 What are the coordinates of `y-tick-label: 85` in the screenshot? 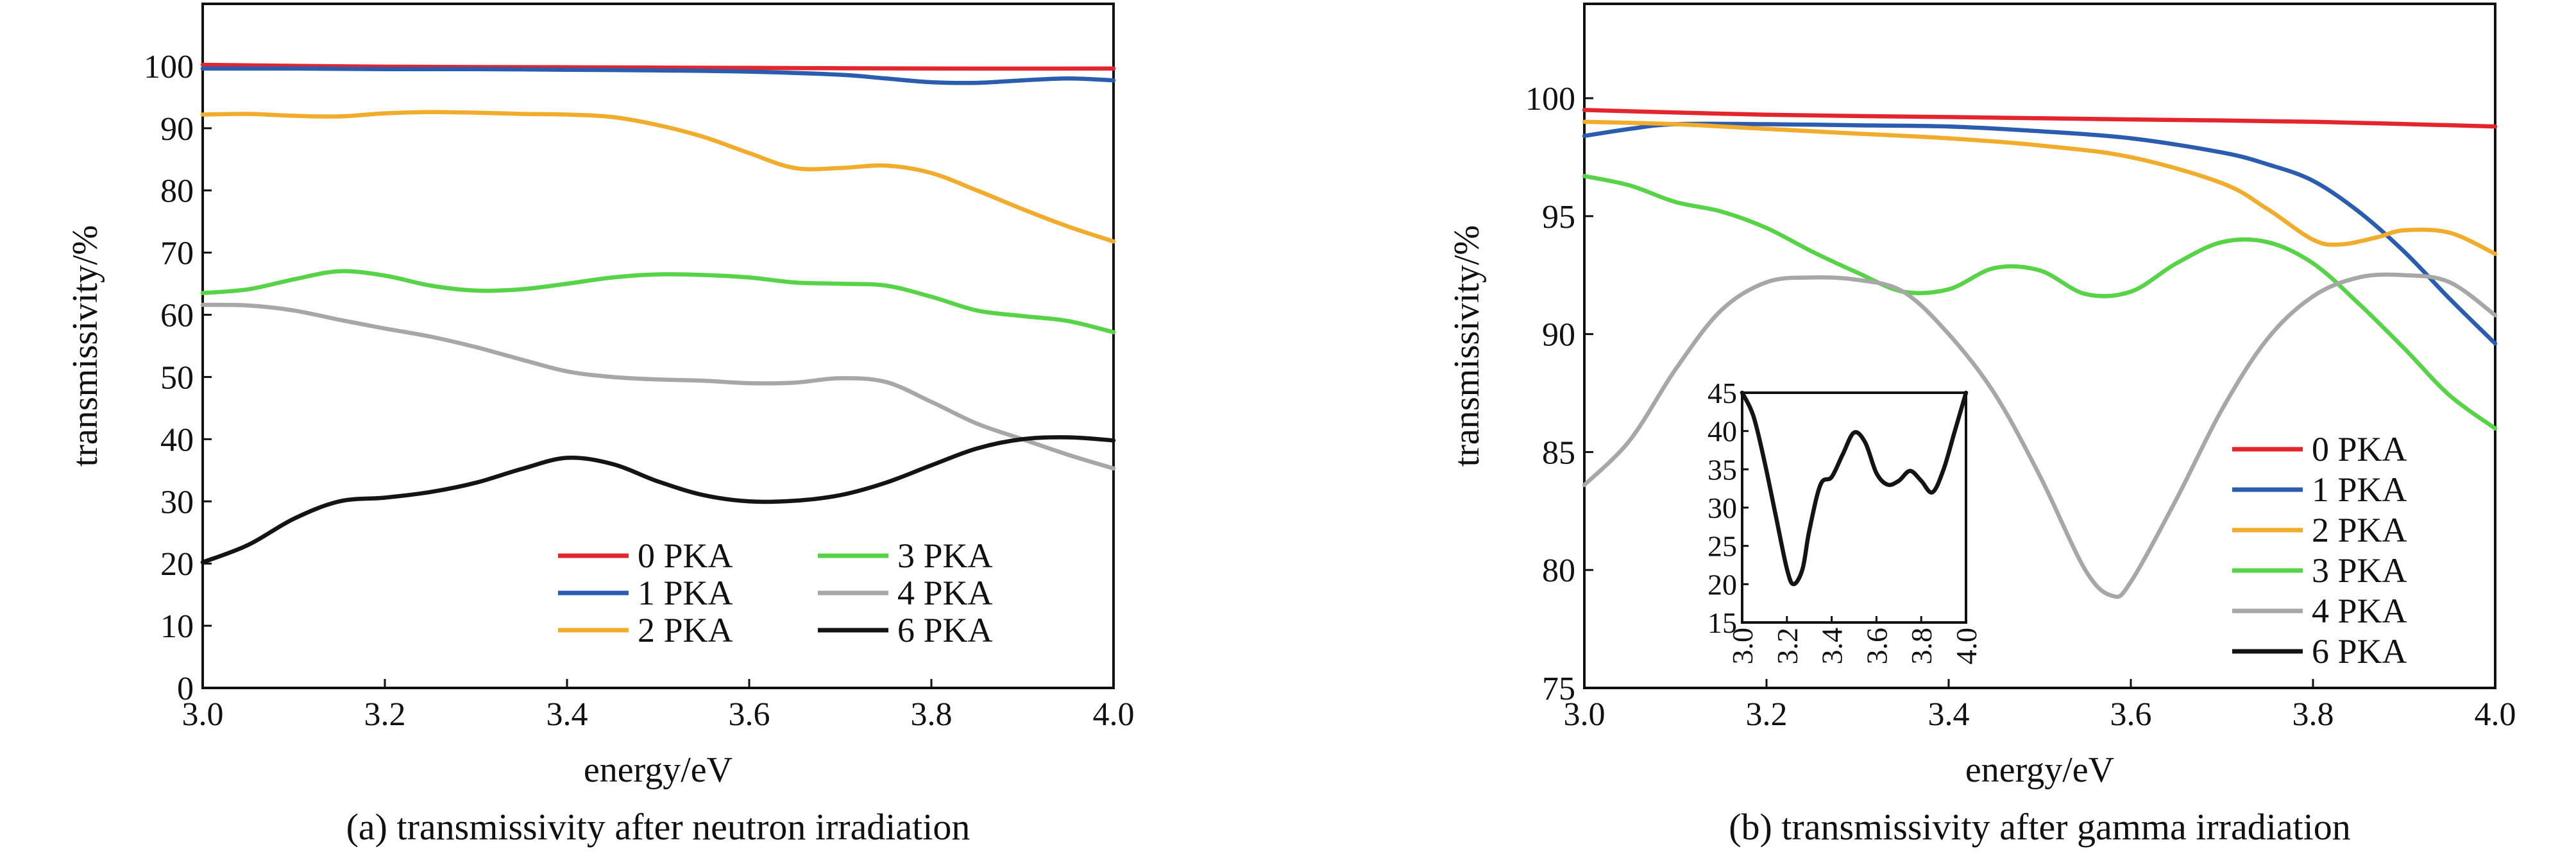 It's located at (1558, 452).